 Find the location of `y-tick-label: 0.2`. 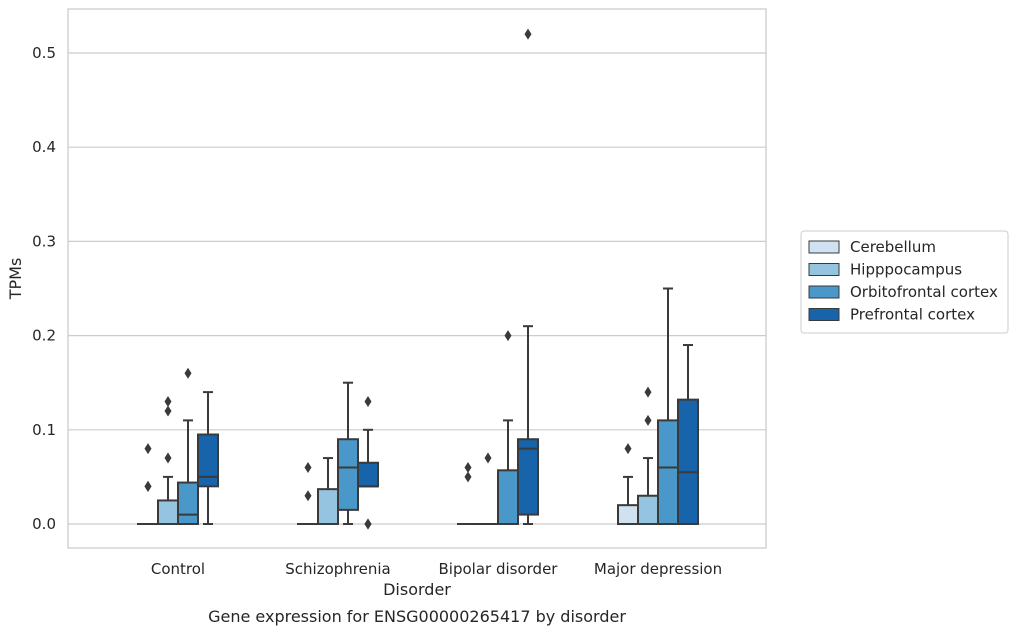

y-tick-label: 0.2 is located at coordinates (44, 336).